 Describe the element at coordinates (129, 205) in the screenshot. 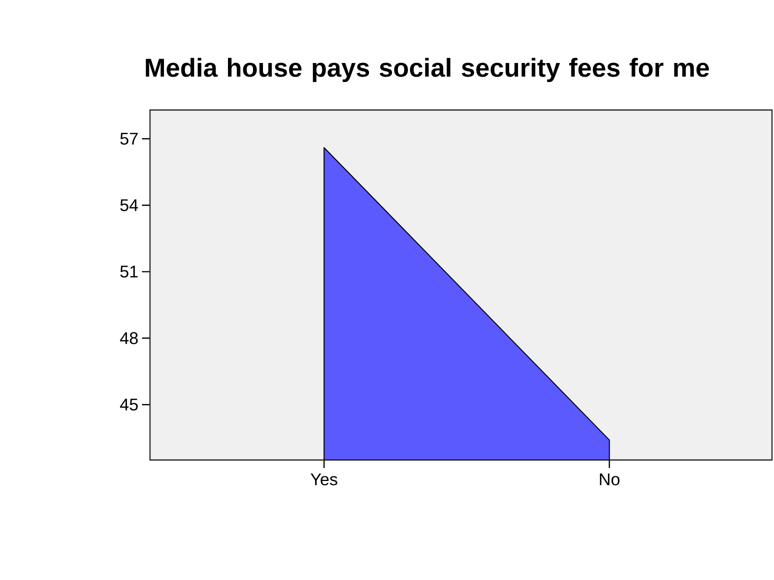

I see `y-tick-label: 54` at that location.